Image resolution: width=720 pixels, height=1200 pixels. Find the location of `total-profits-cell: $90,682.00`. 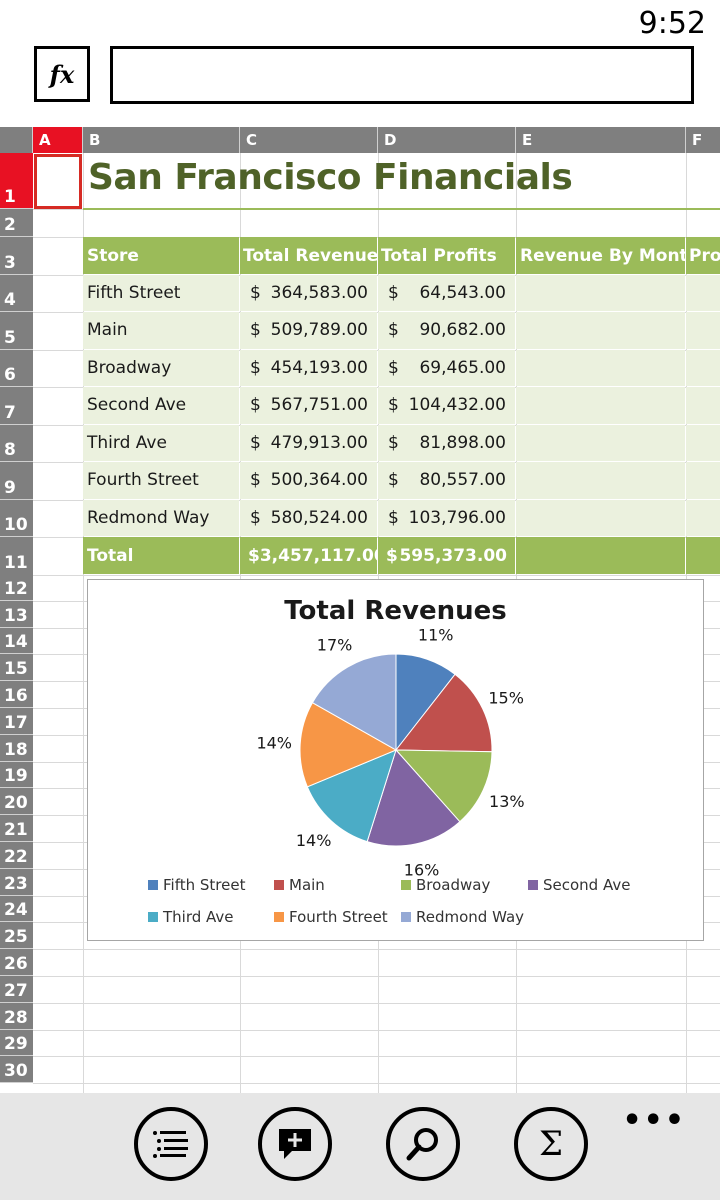

total-profits-cell: $90,682.00 is located at coordinates (446, 330).